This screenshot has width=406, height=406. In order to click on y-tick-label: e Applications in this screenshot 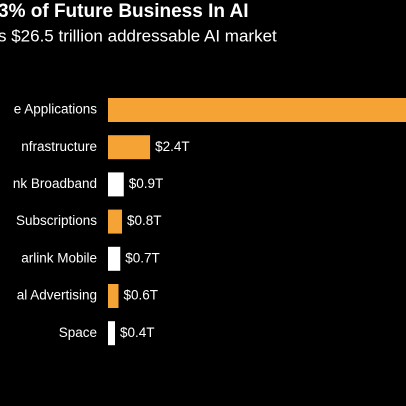, I will do `click(56, 109)`.